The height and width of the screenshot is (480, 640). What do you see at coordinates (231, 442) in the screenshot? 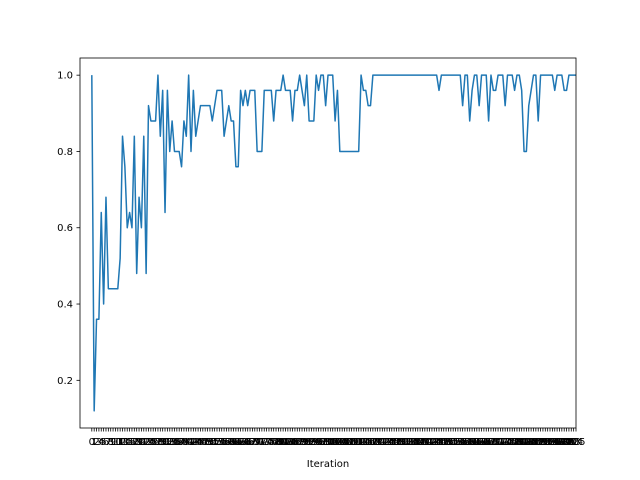
I see `x-tick-label: 59` at bounding box center [231, 442].